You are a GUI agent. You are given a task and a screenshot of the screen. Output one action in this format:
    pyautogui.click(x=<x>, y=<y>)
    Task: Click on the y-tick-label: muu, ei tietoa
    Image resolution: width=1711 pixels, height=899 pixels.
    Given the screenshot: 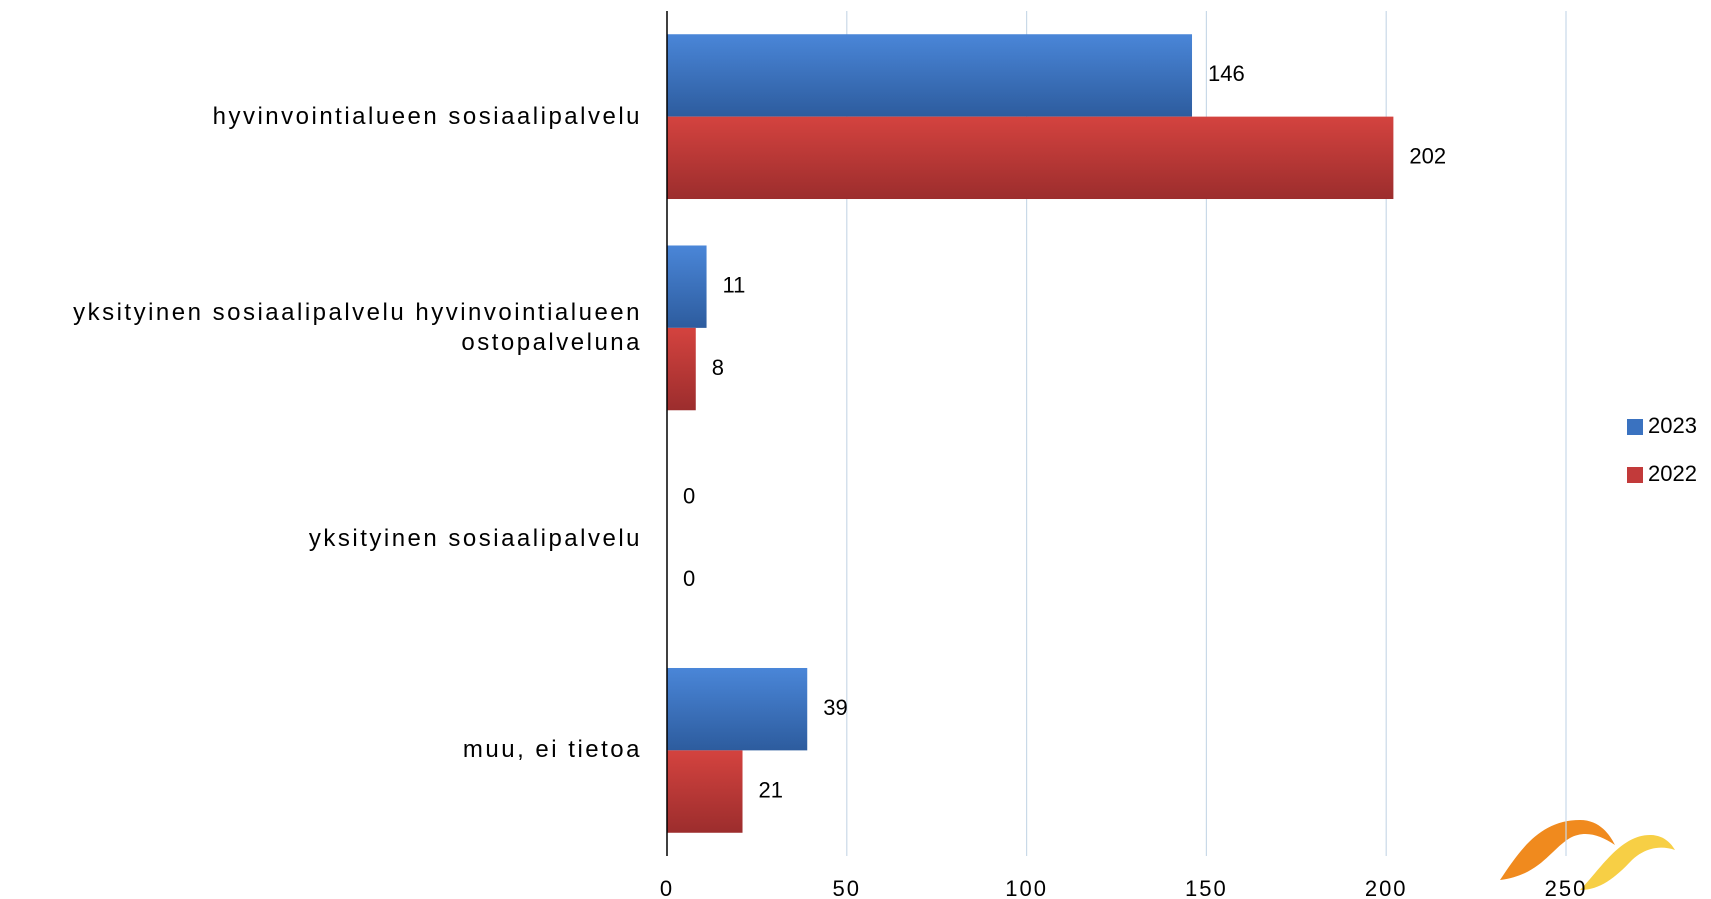 What is the action you would take?
    pyautogui.click(x=552, y=750)
    